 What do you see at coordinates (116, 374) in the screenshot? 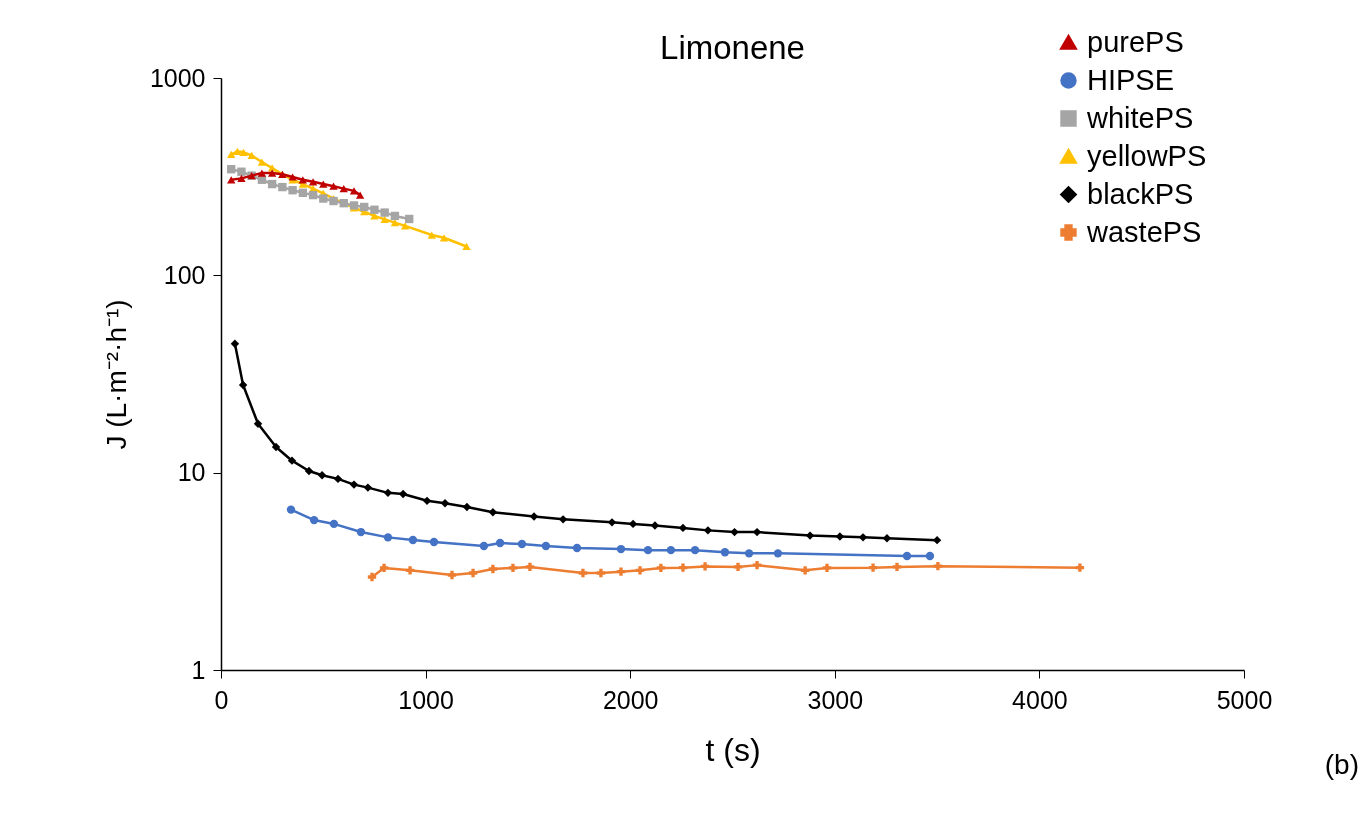
I see `y-axis-title: J (L·m⁻²·h⁻¹)` at bounding box center [116, 374].